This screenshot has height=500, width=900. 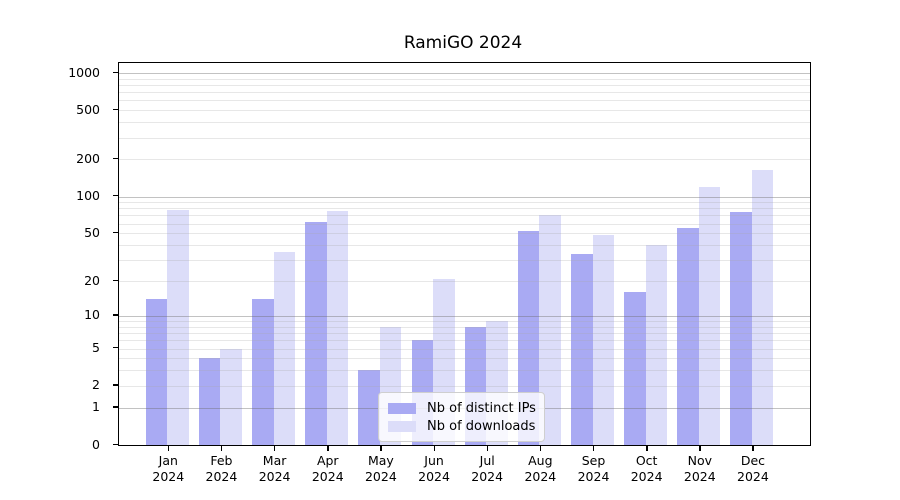 I want to click on y-tick-label-500: 500, so click(x=88, y=109).